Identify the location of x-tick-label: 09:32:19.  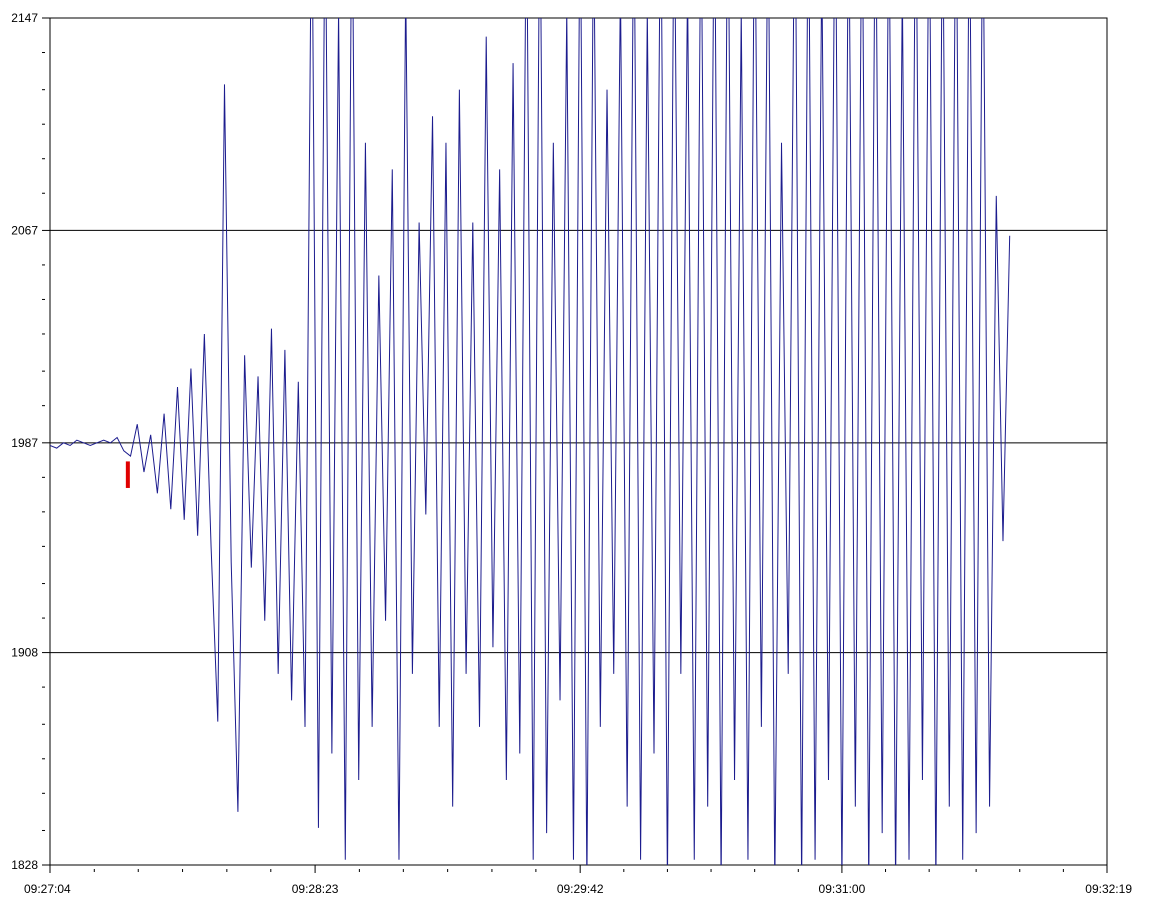
(1108, 889).